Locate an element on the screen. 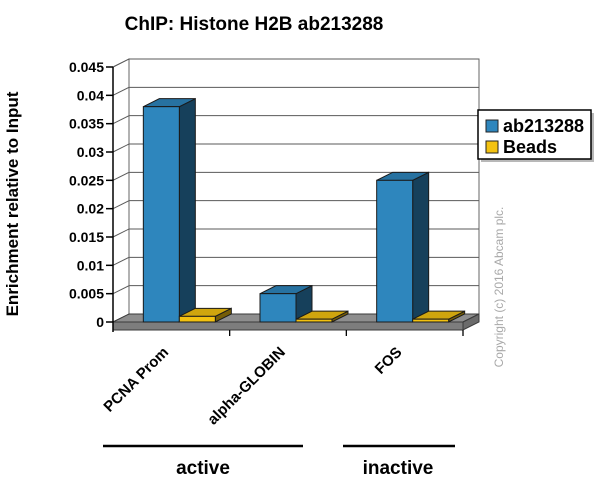  legend-label-beads: Beads is located at coordinates (530, 147).